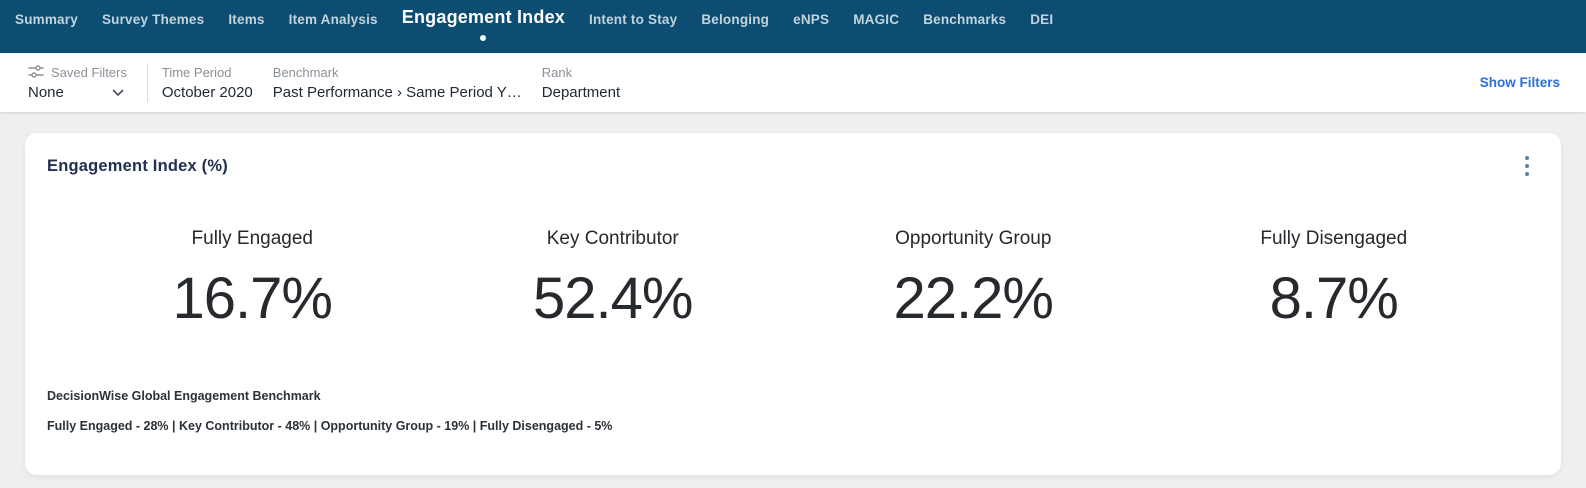 Image resolution: width=1586 pixels, height=488 pixels. I want to click on filter-label: Rank, so click(557, 72).